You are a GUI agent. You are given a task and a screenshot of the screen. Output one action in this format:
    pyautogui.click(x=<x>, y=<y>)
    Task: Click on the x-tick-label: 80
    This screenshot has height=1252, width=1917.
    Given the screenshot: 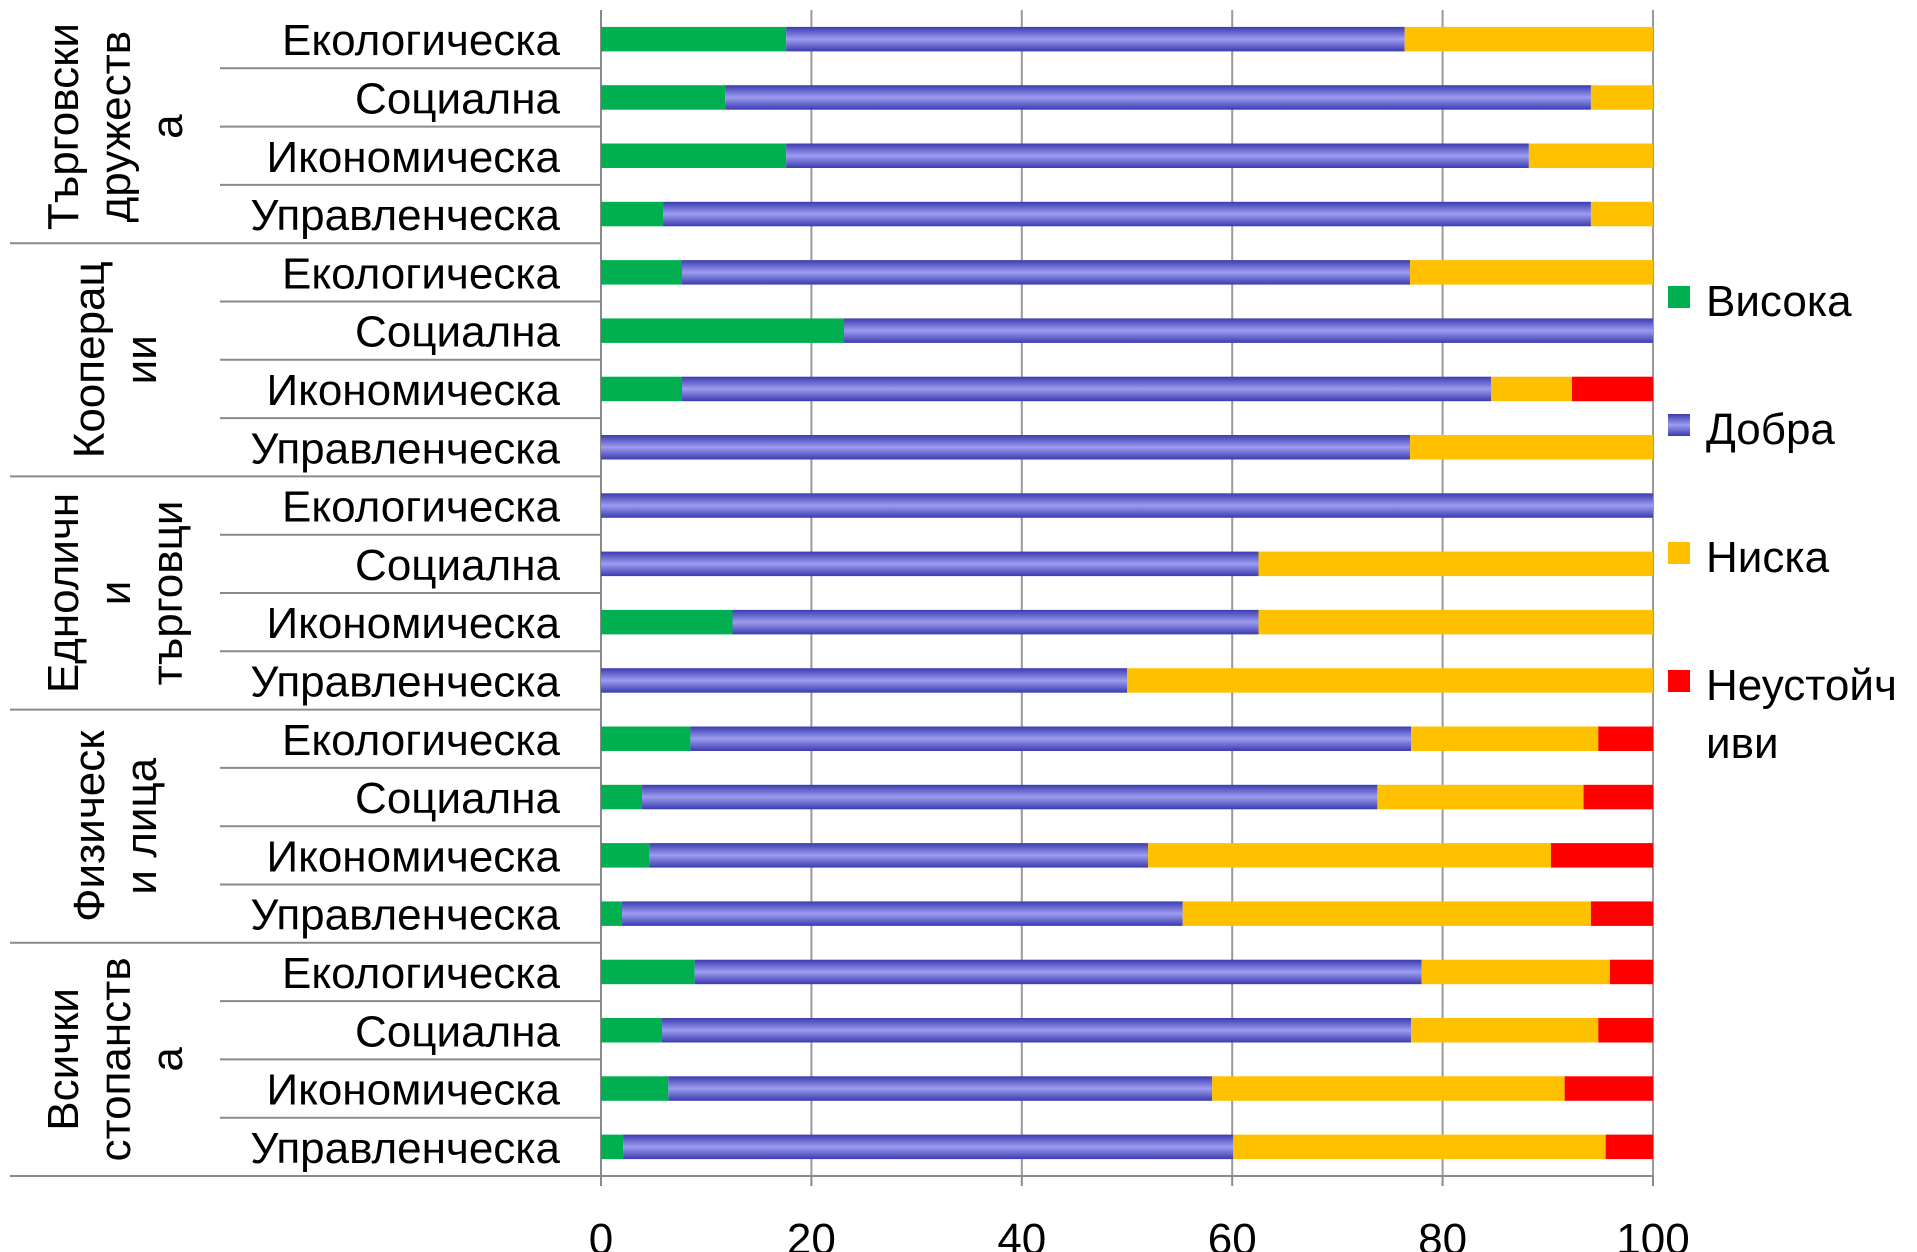 What is the action you would take?
    pyautogui.click(x=1442, y=1233)
    